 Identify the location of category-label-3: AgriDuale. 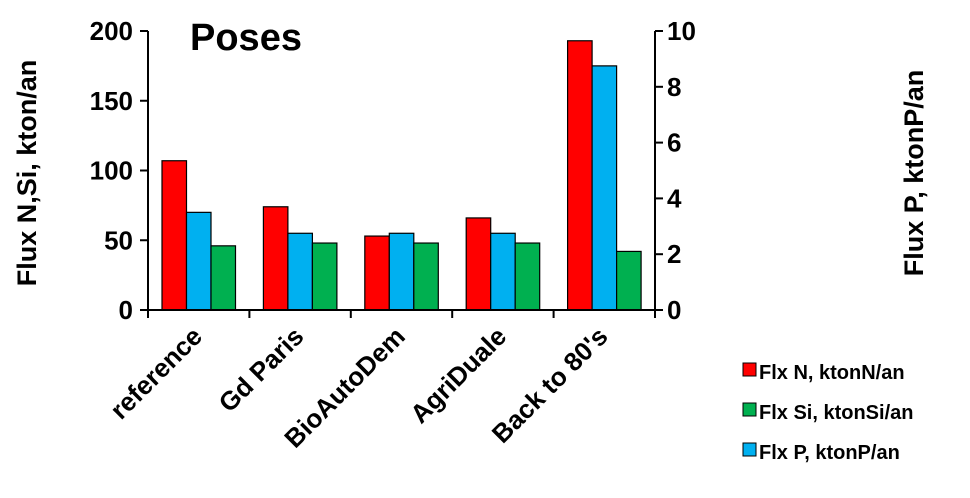
(458, 375).